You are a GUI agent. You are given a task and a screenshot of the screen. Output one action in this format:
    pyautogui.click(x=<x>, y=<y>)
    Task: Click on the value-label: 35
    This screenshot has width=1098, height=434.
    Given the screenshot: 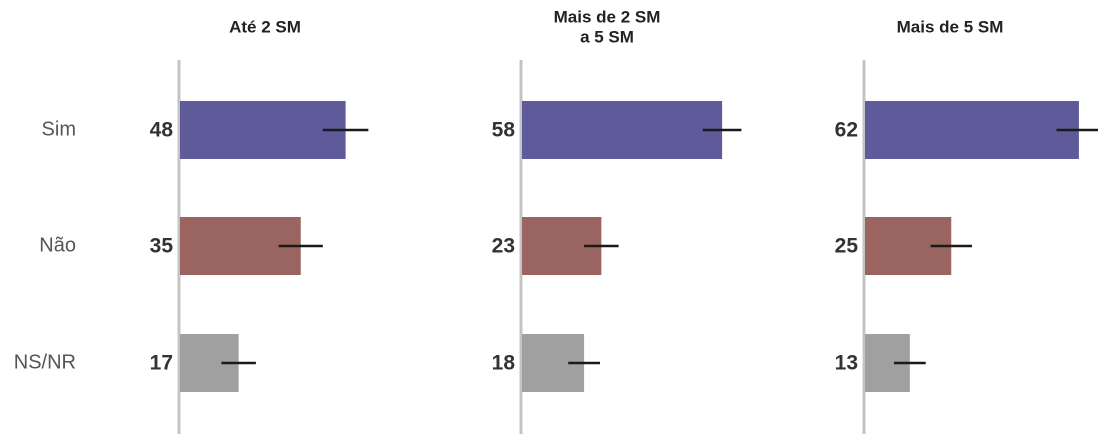 What is the action you would take?
    pyautogui.click(x=162, y=246)
    